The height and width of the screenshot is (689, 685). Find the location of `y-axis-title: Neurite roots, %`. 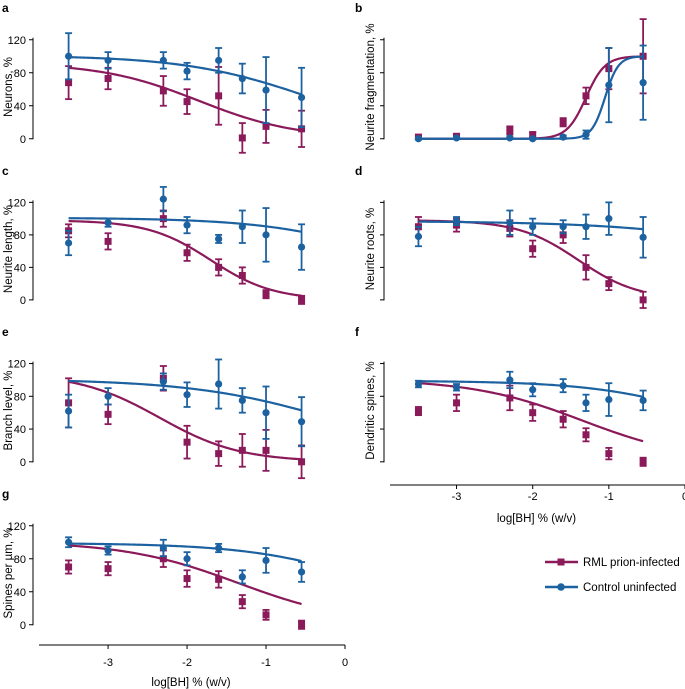

y-axis-title: Neurite roots, % is located at coordinates (371, 249).